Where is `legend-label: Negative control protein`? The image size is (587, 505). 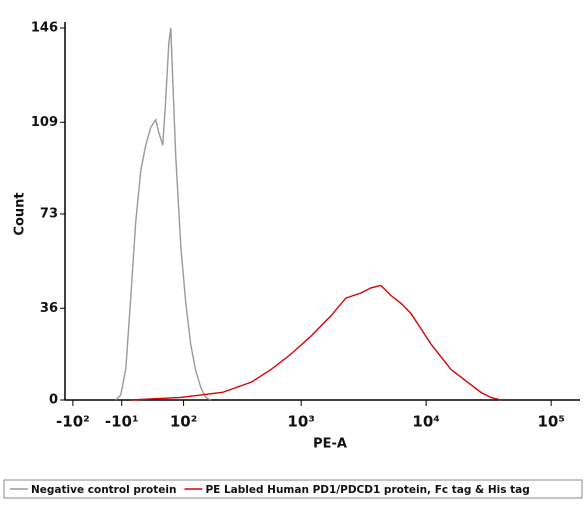 legend-label: Negative control protein is located at coordinates (103, 490).